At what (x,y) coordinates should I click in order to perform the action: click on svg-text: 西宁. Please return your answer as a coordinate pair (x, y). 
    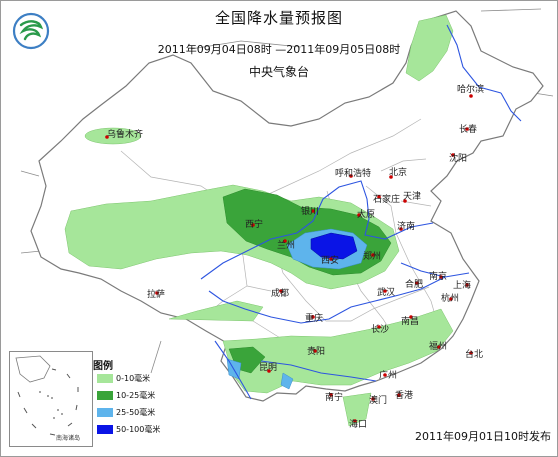
    Looking at the image, I should click on (254, 224).